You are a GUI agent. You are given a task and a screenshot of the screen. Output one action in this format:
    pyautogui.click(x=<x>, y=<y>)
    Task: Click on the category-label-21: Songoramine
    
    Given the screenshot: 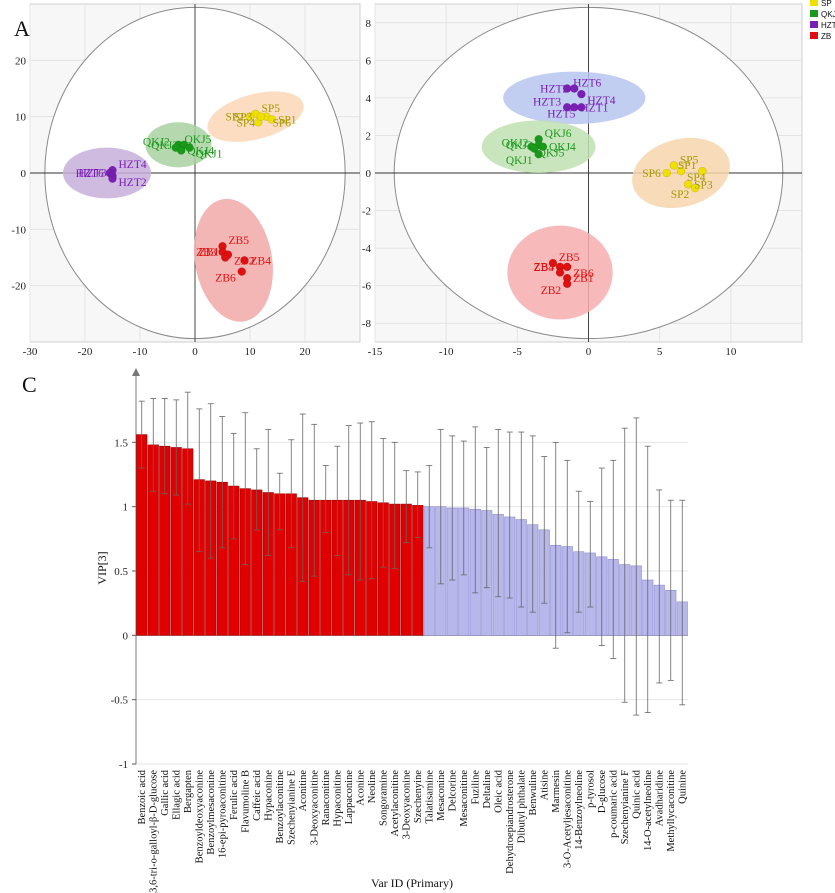 What is the action you would take?
    pyautogui.click(x=383, y=798)
    